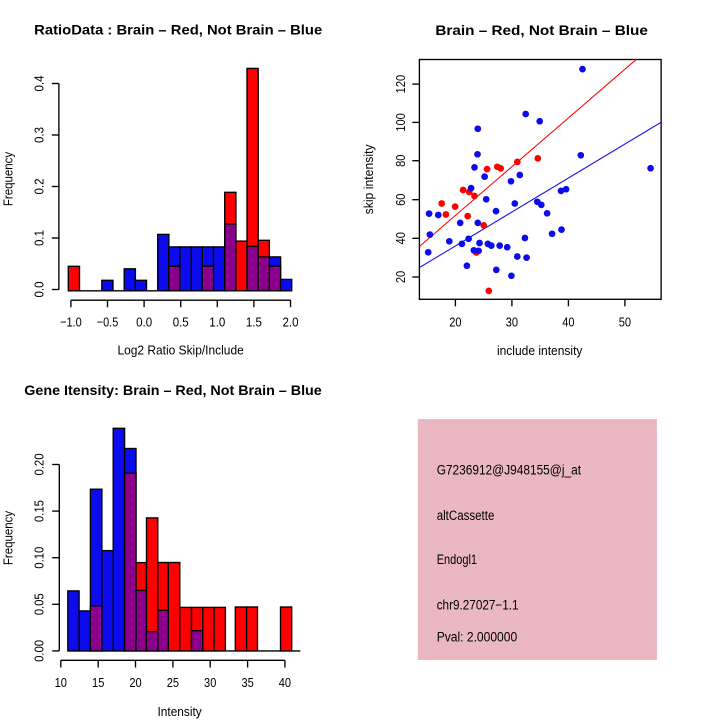  I want to click on svg-text: −1.0, so click(71, 322).